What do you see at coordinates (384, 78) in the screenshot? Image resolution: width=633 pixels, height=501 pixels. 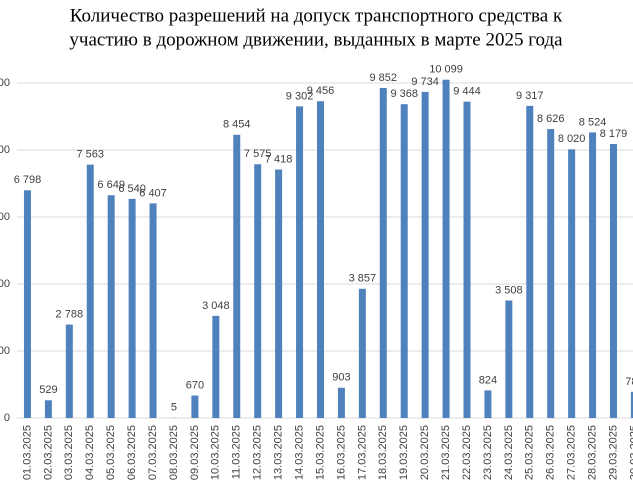 I see `data-label: 9 852` at bounding box center [384, 78].